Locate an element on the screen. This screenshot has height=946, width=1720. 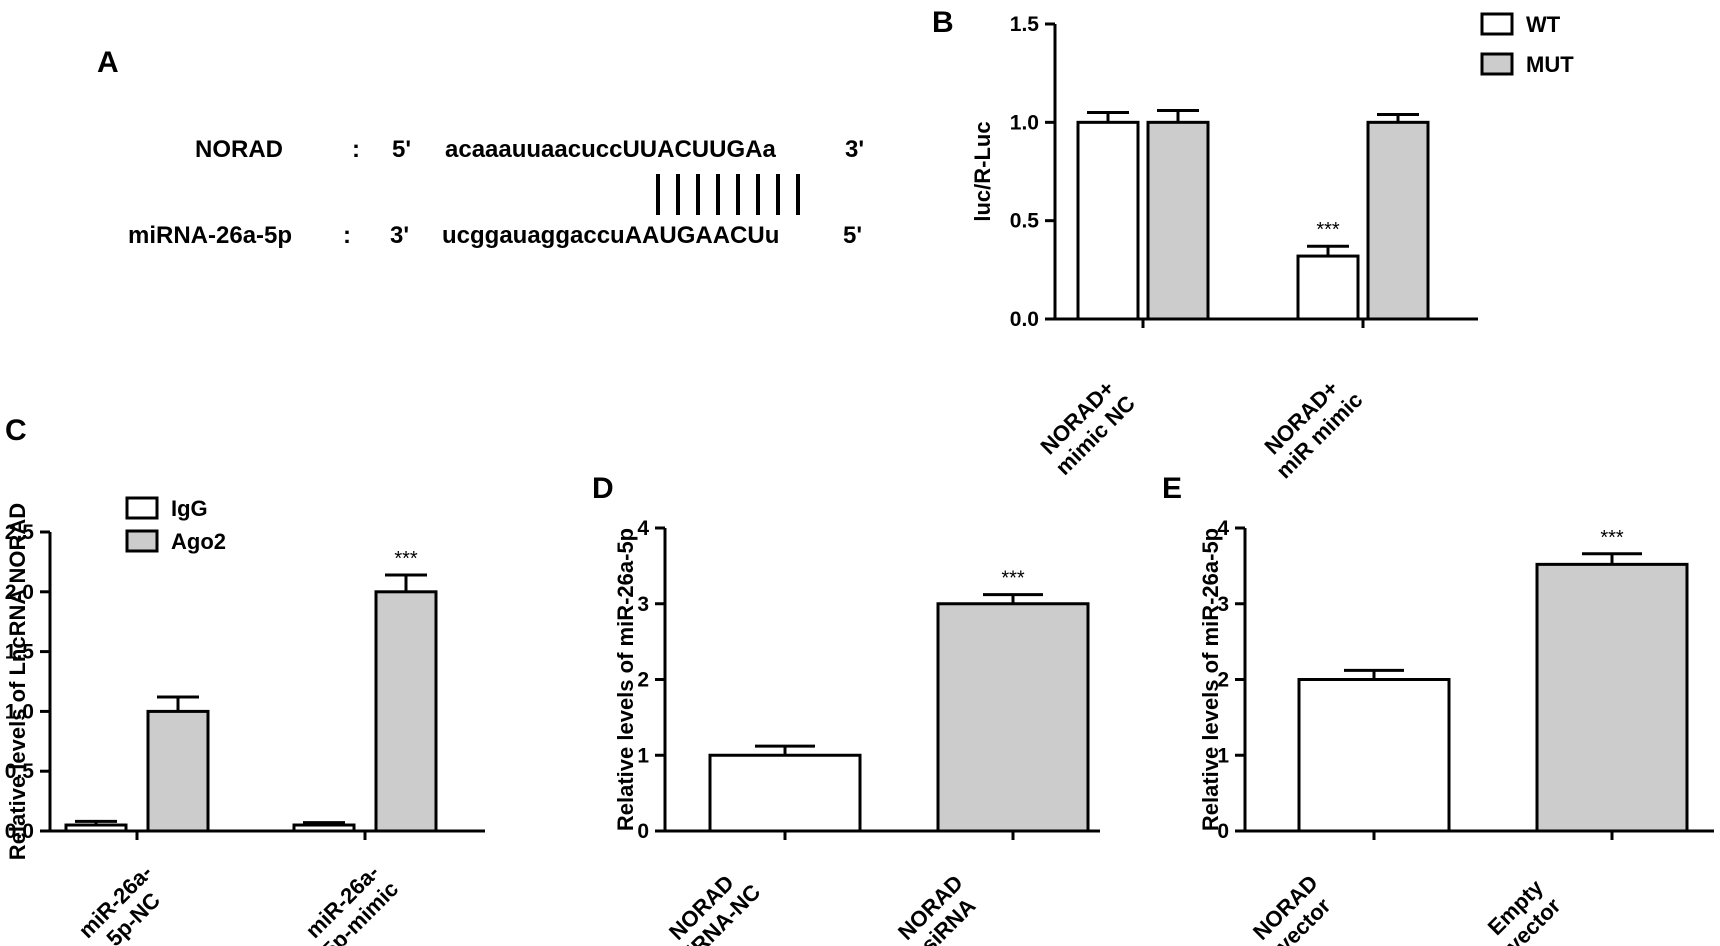
base-pairing-lines is located at coordinates (728, 194).